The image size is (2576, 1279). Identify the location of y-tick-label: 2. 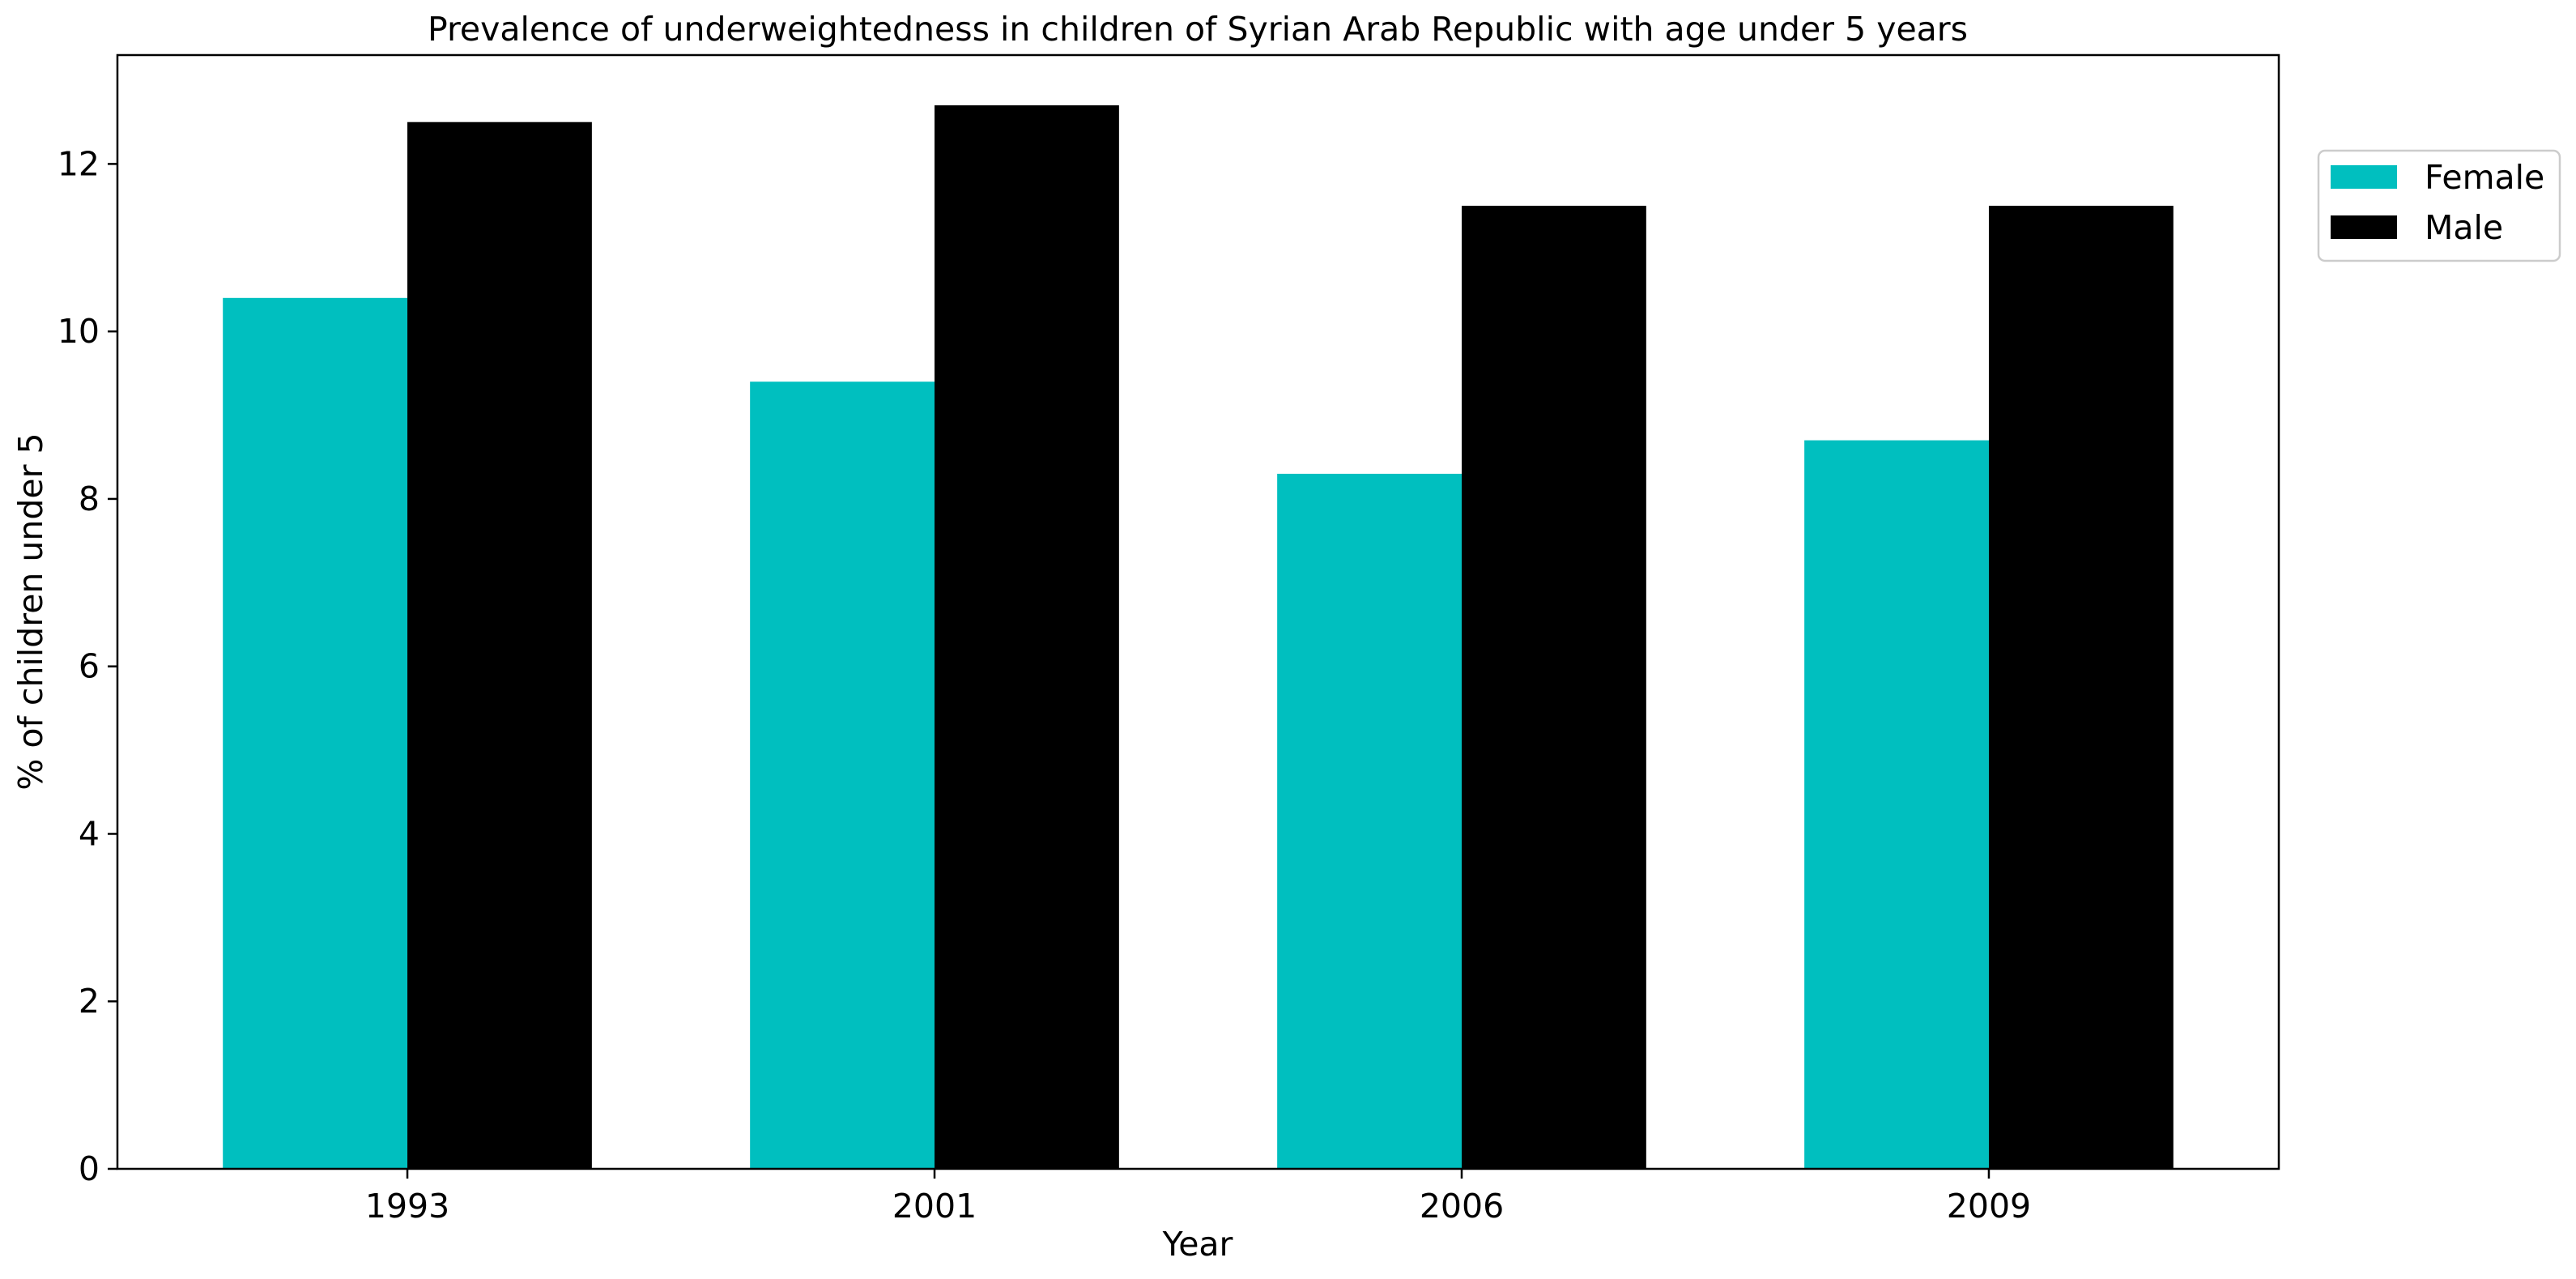
(89, 1001).